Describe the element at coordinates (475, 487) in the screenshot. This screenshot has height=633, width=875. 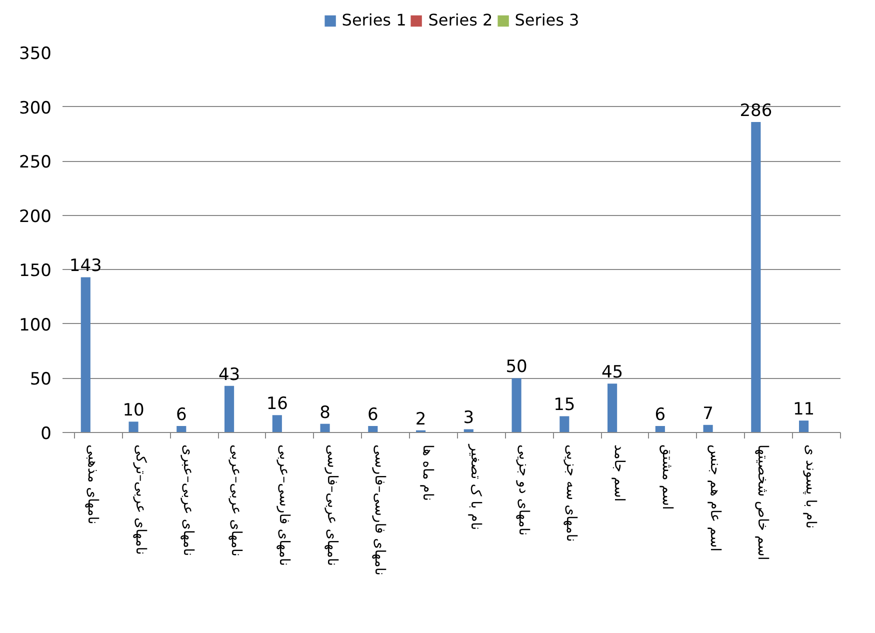
I see `x-tick-label: نام با ک تصغیر` at that location.